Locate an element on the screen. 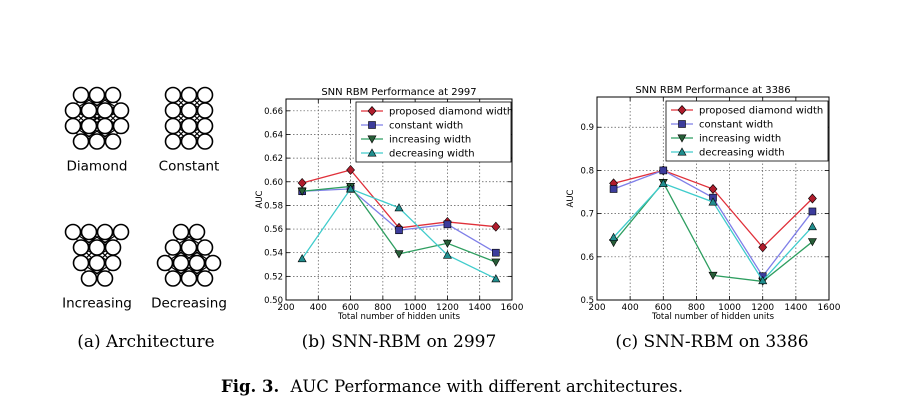  subcaption-a: (a) Architecture is located at coordinates (146, 342).